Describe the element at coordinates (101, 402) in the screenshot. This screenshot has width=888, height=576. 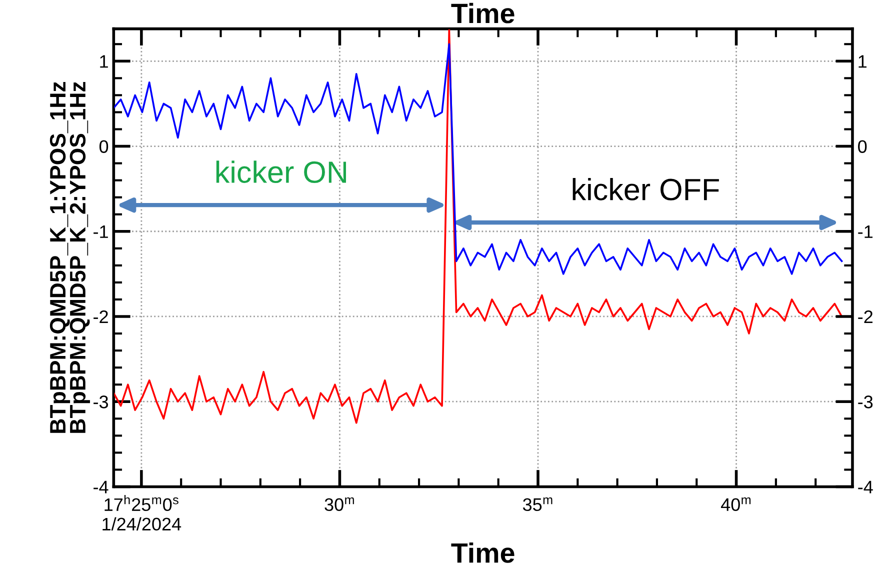
I see `y-tick-label: -3` at that location.